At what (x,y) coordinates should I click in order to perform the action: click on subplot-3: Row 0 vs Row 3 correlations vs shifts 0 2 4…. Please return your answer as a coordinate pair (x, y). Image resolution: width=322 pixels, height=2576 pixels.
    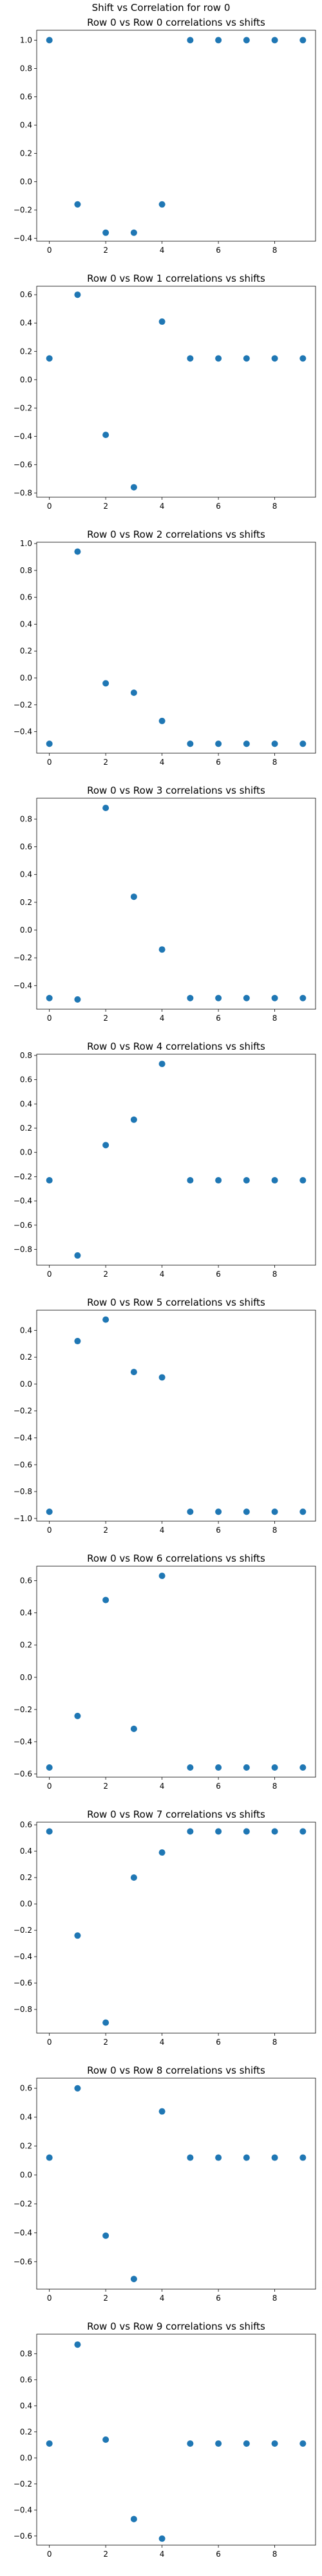
    Looking at the image, I should click on (165, 904).